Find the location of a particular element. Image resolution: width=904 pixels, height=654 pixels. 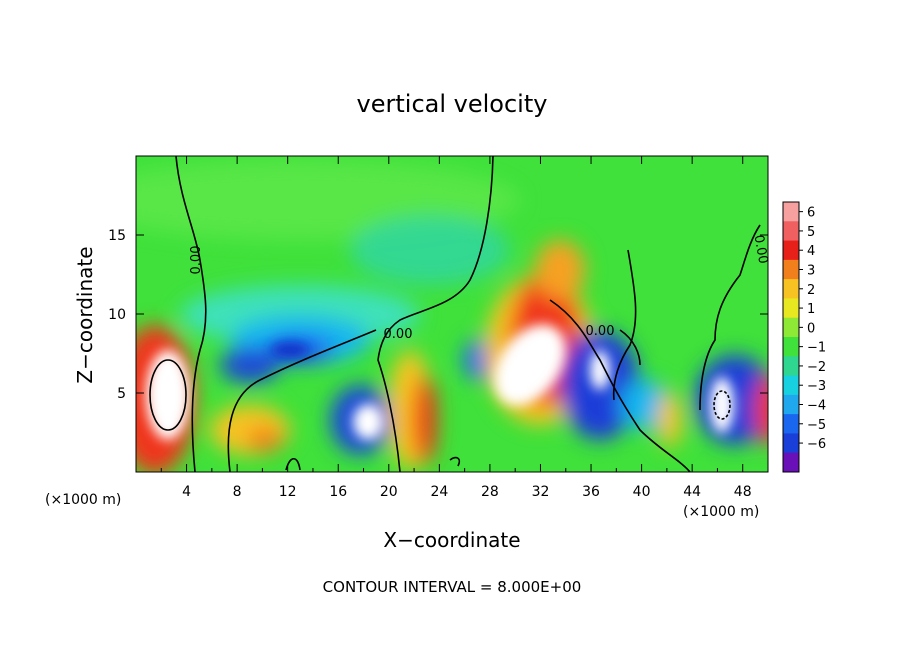

x-tick-label: 48 is located at coordinates (743, 492).